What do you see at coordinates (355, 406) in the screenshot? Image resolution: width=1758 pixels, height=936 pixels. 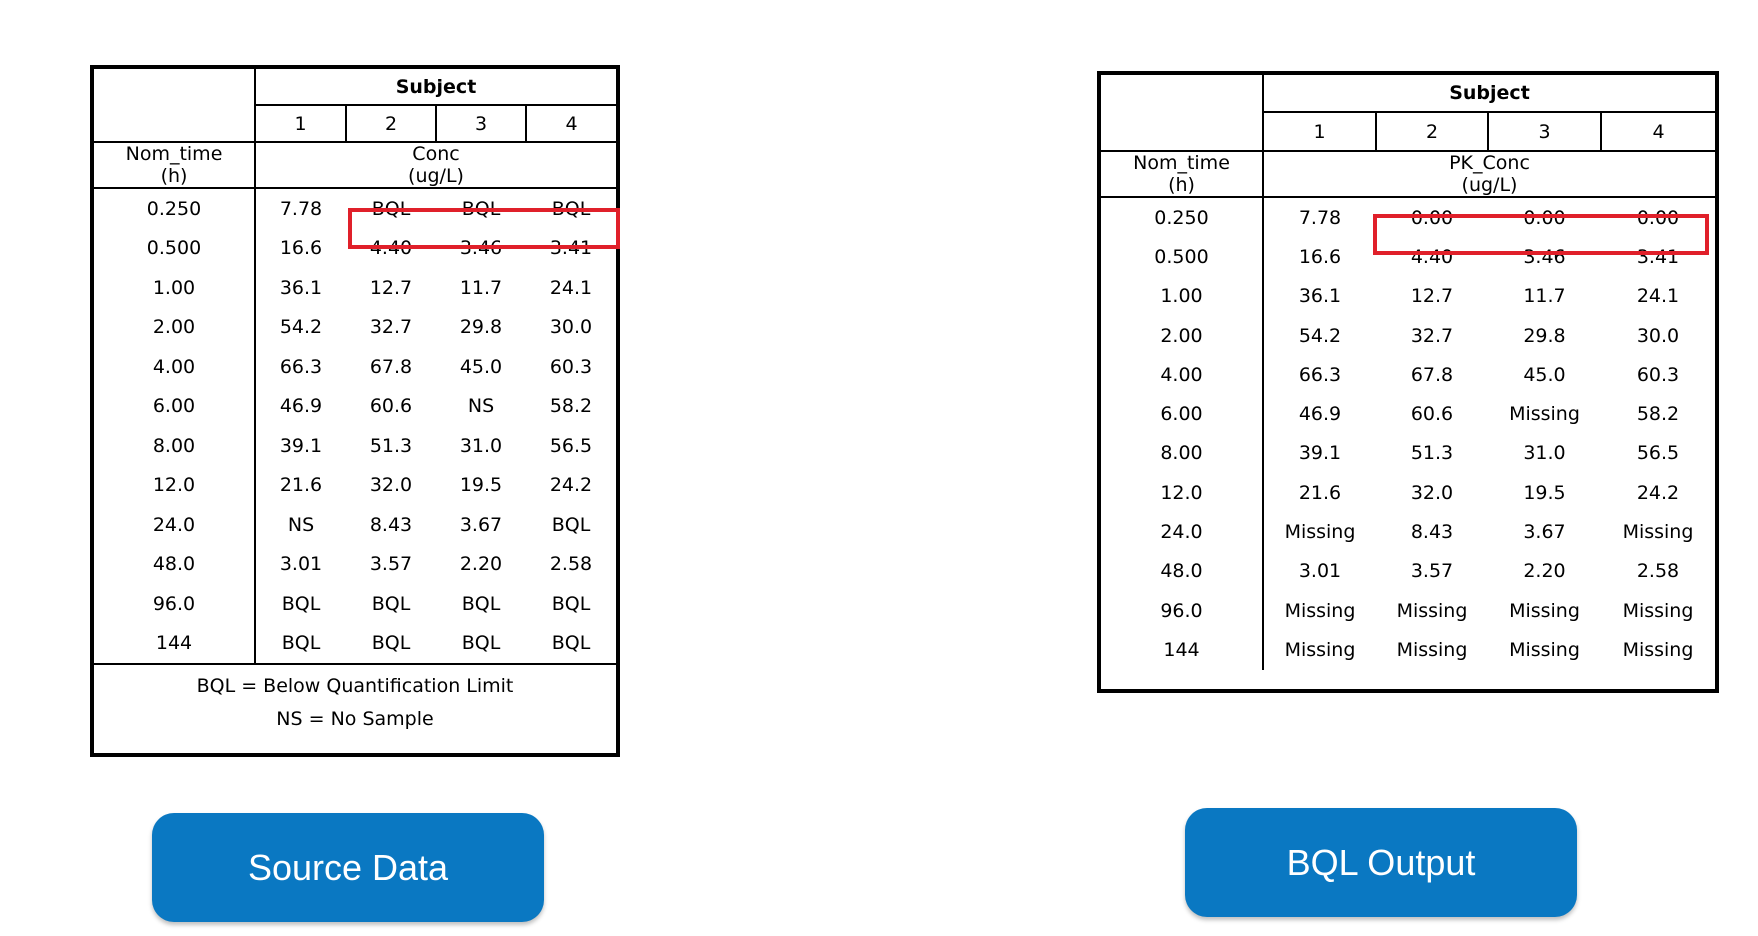 I see `table-row: 6.00 46.9 60.6 NS 58.2` at bounding box center [355, 406].